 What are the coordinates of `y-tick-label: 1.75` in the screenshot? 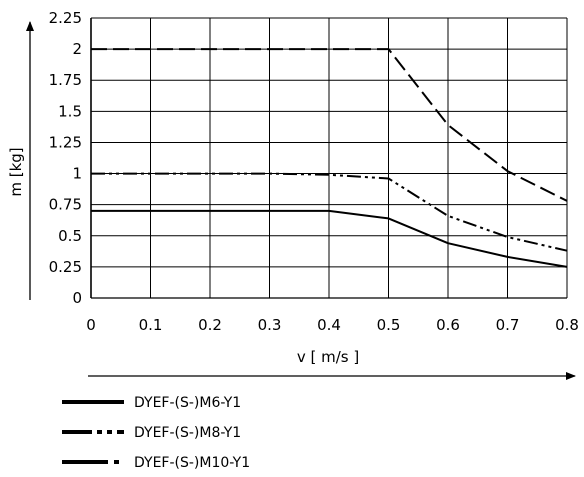 It's located at (65, 80).